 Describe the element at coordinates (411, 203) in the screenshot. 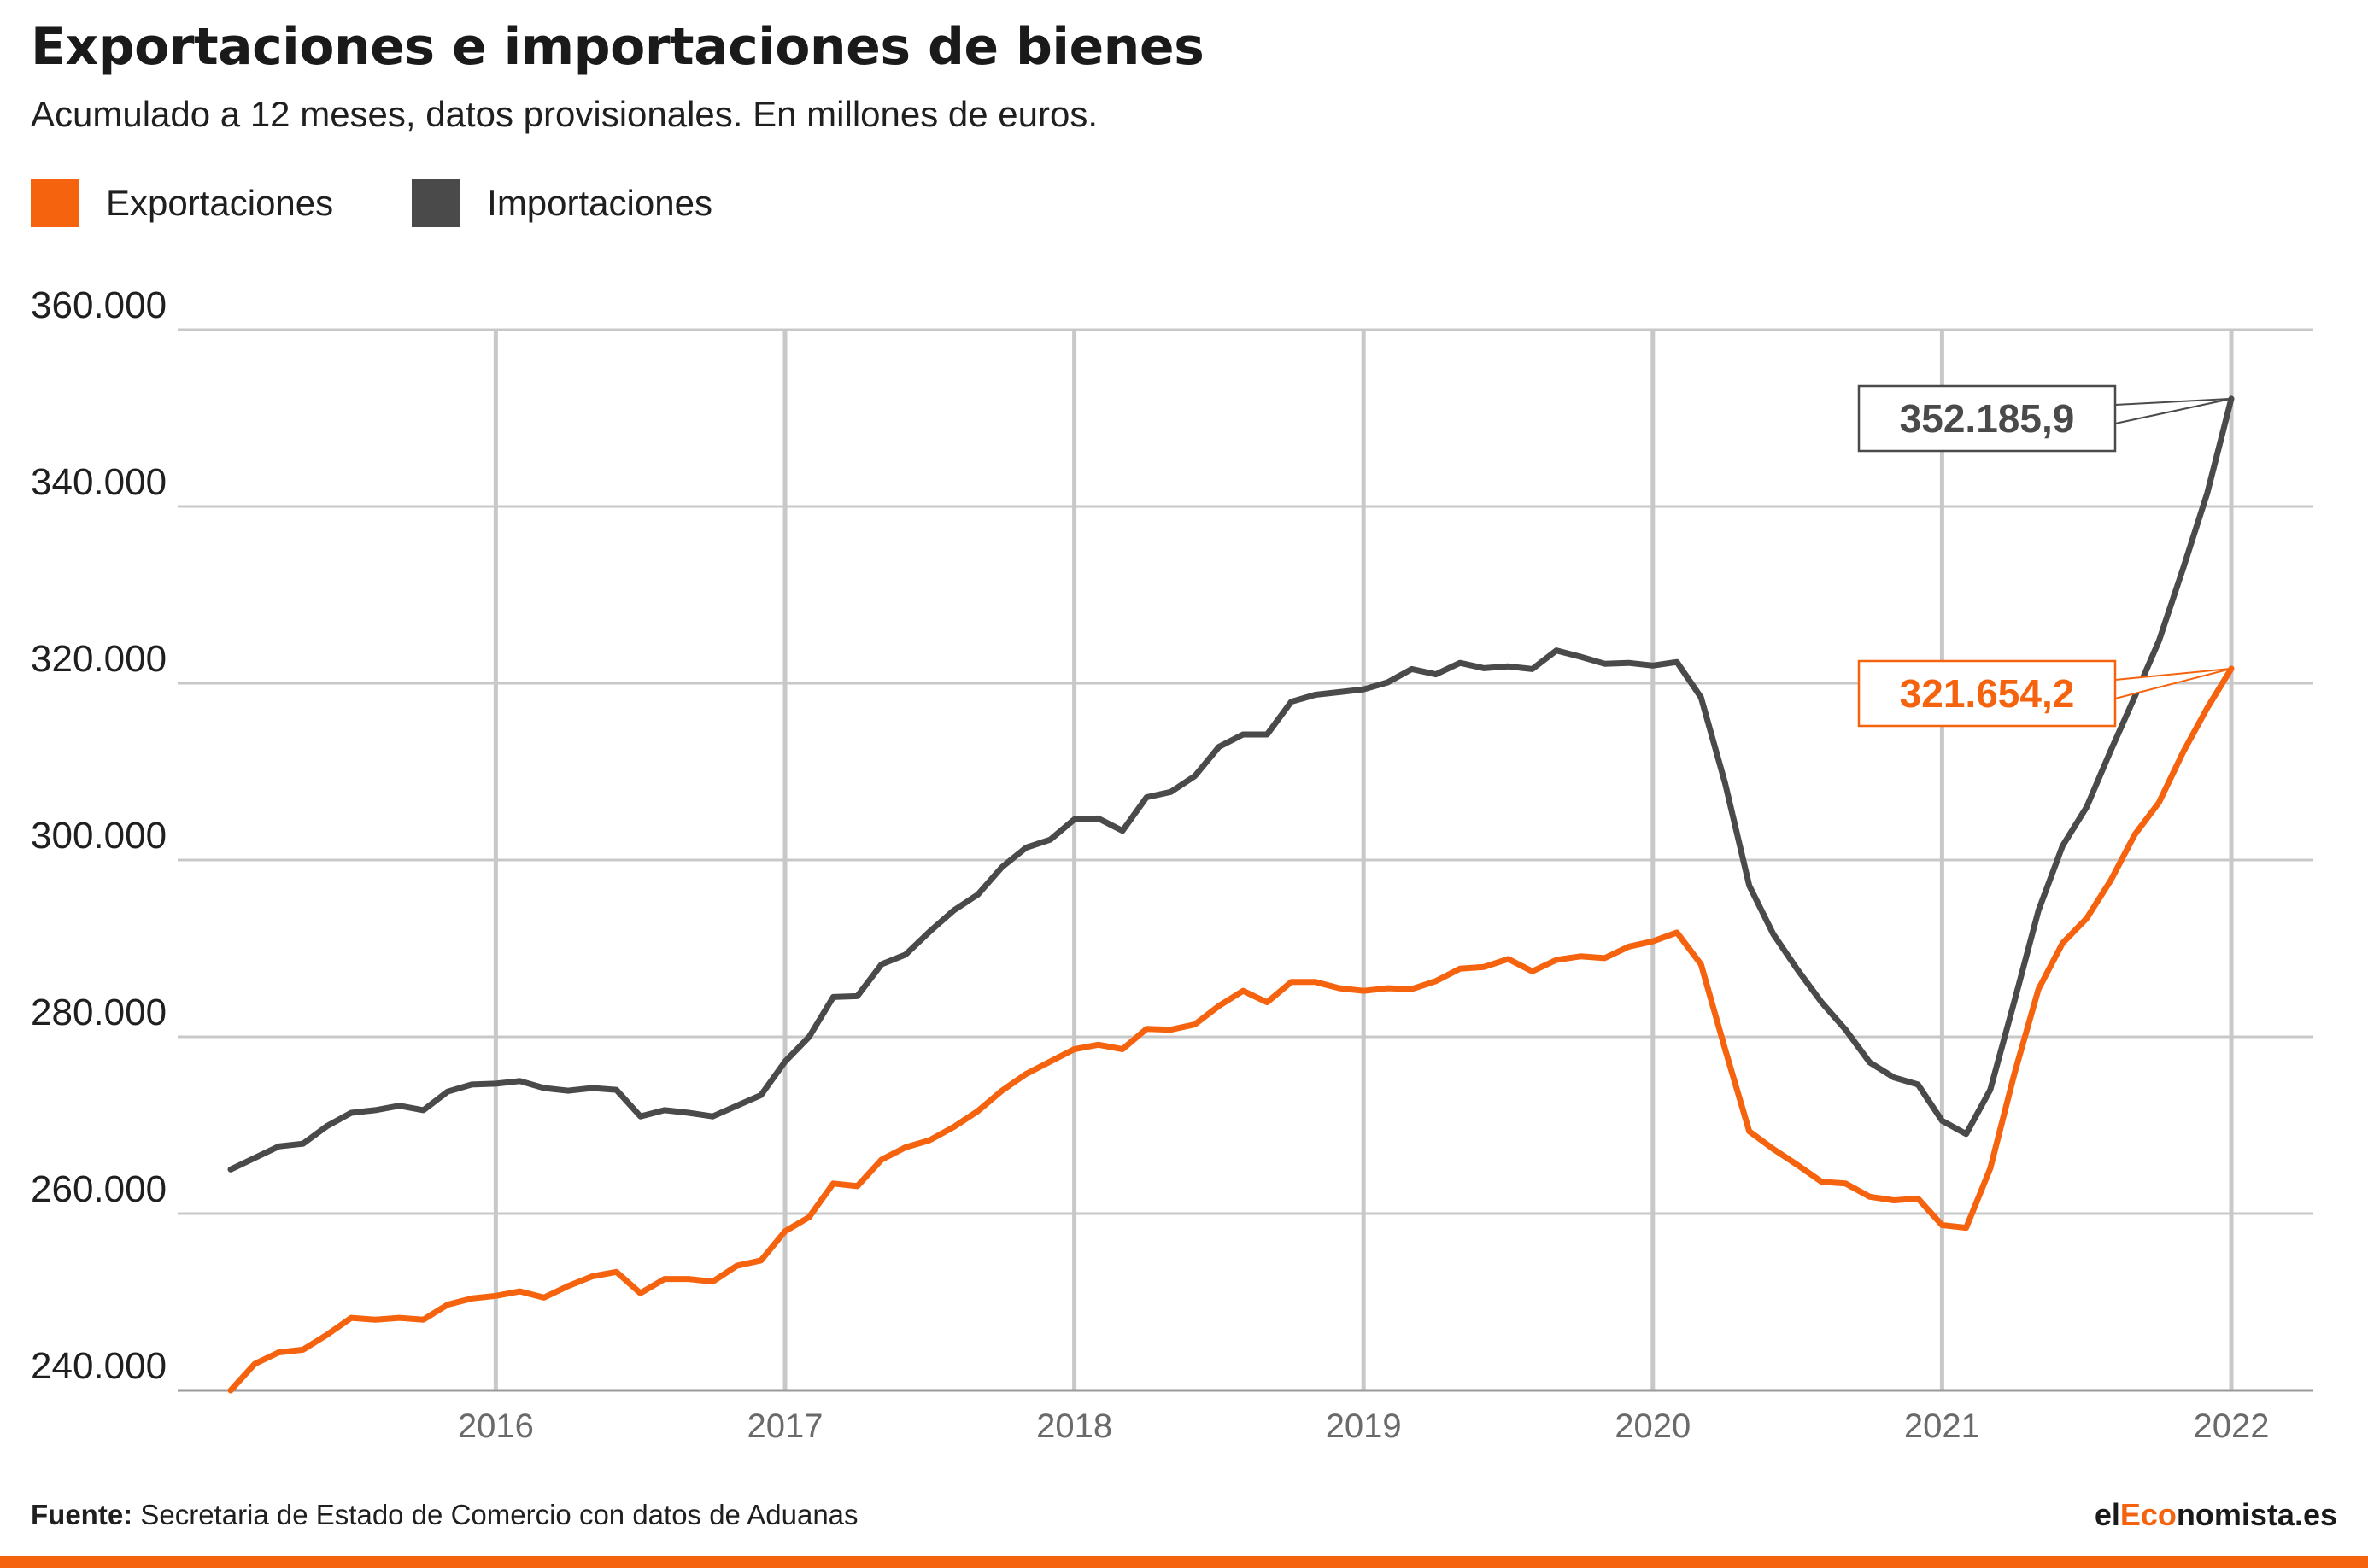

I see `legend: Exportaciones Importaciones` at that location.